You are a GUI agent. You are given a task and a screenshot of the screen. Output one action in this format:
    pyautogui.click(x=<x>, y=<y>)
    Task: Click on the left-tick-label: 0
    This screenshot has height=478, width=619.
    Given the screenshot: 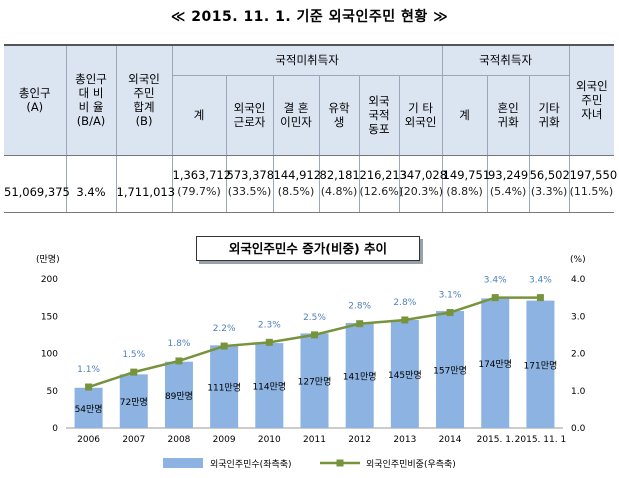 What is the action you would take?
    pyautogui.click(x=55, y=429)
    